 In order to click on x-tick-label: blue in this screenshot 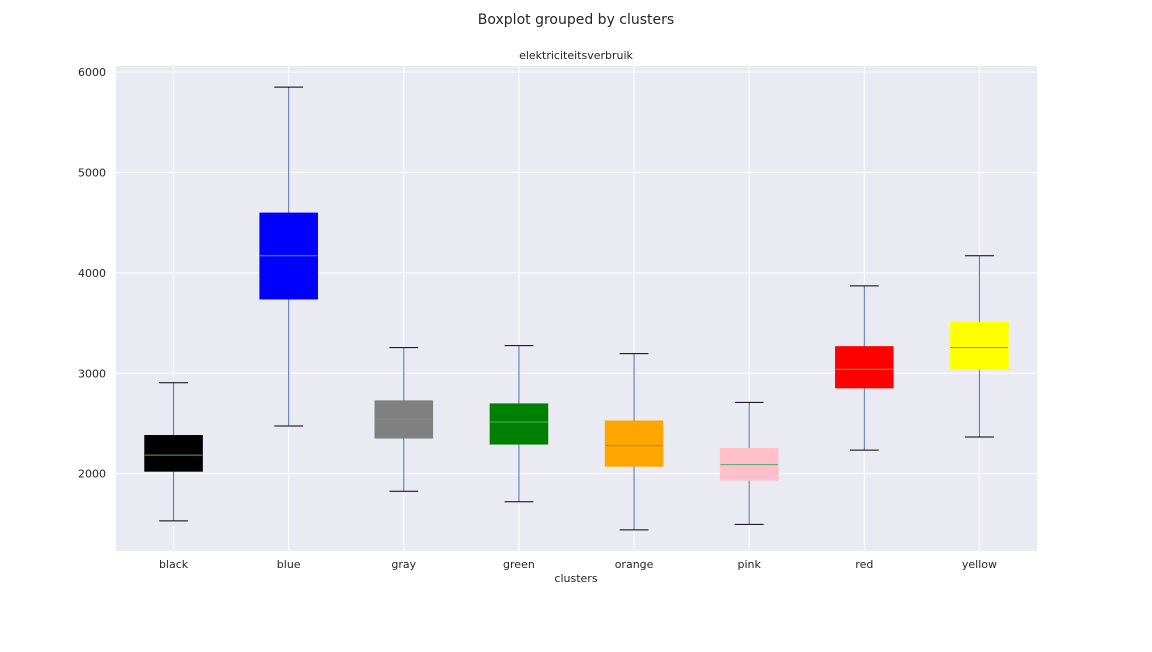, I will do `click(289, 564)`.